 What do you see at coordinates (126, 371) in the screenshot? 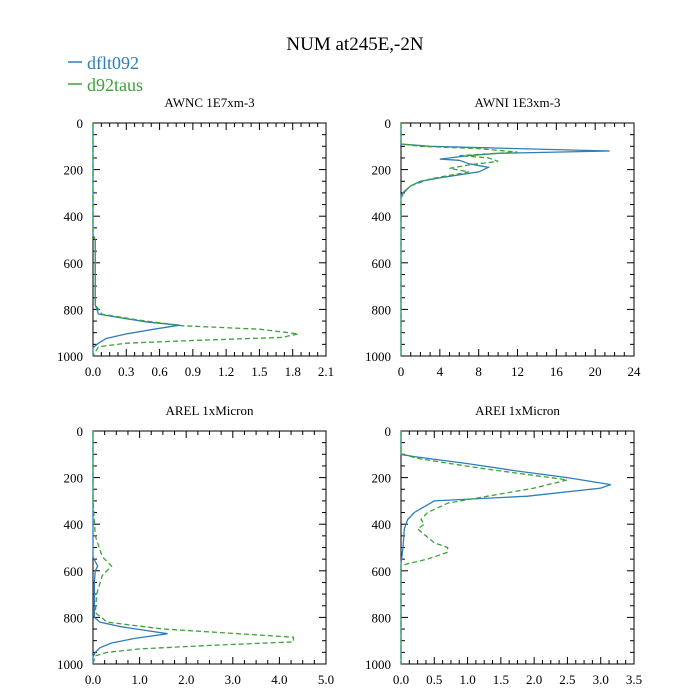
I see `x-tick-label: 0.3` at bounding box center [126, 371].